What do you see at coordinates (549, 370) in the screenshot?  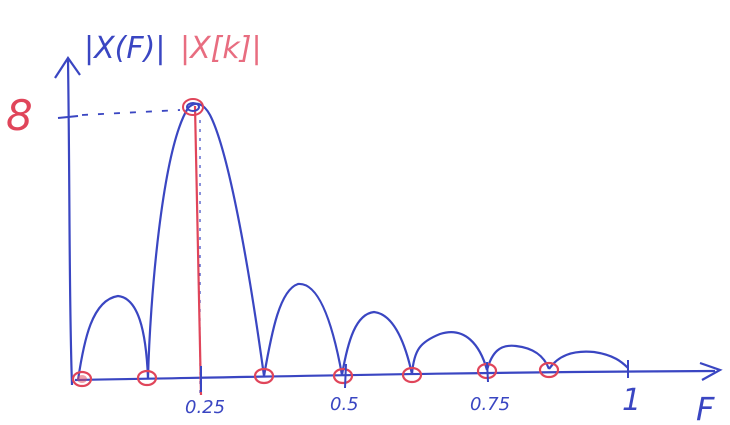 I see `dft-sample-k7` at bounding box center [549, 370].